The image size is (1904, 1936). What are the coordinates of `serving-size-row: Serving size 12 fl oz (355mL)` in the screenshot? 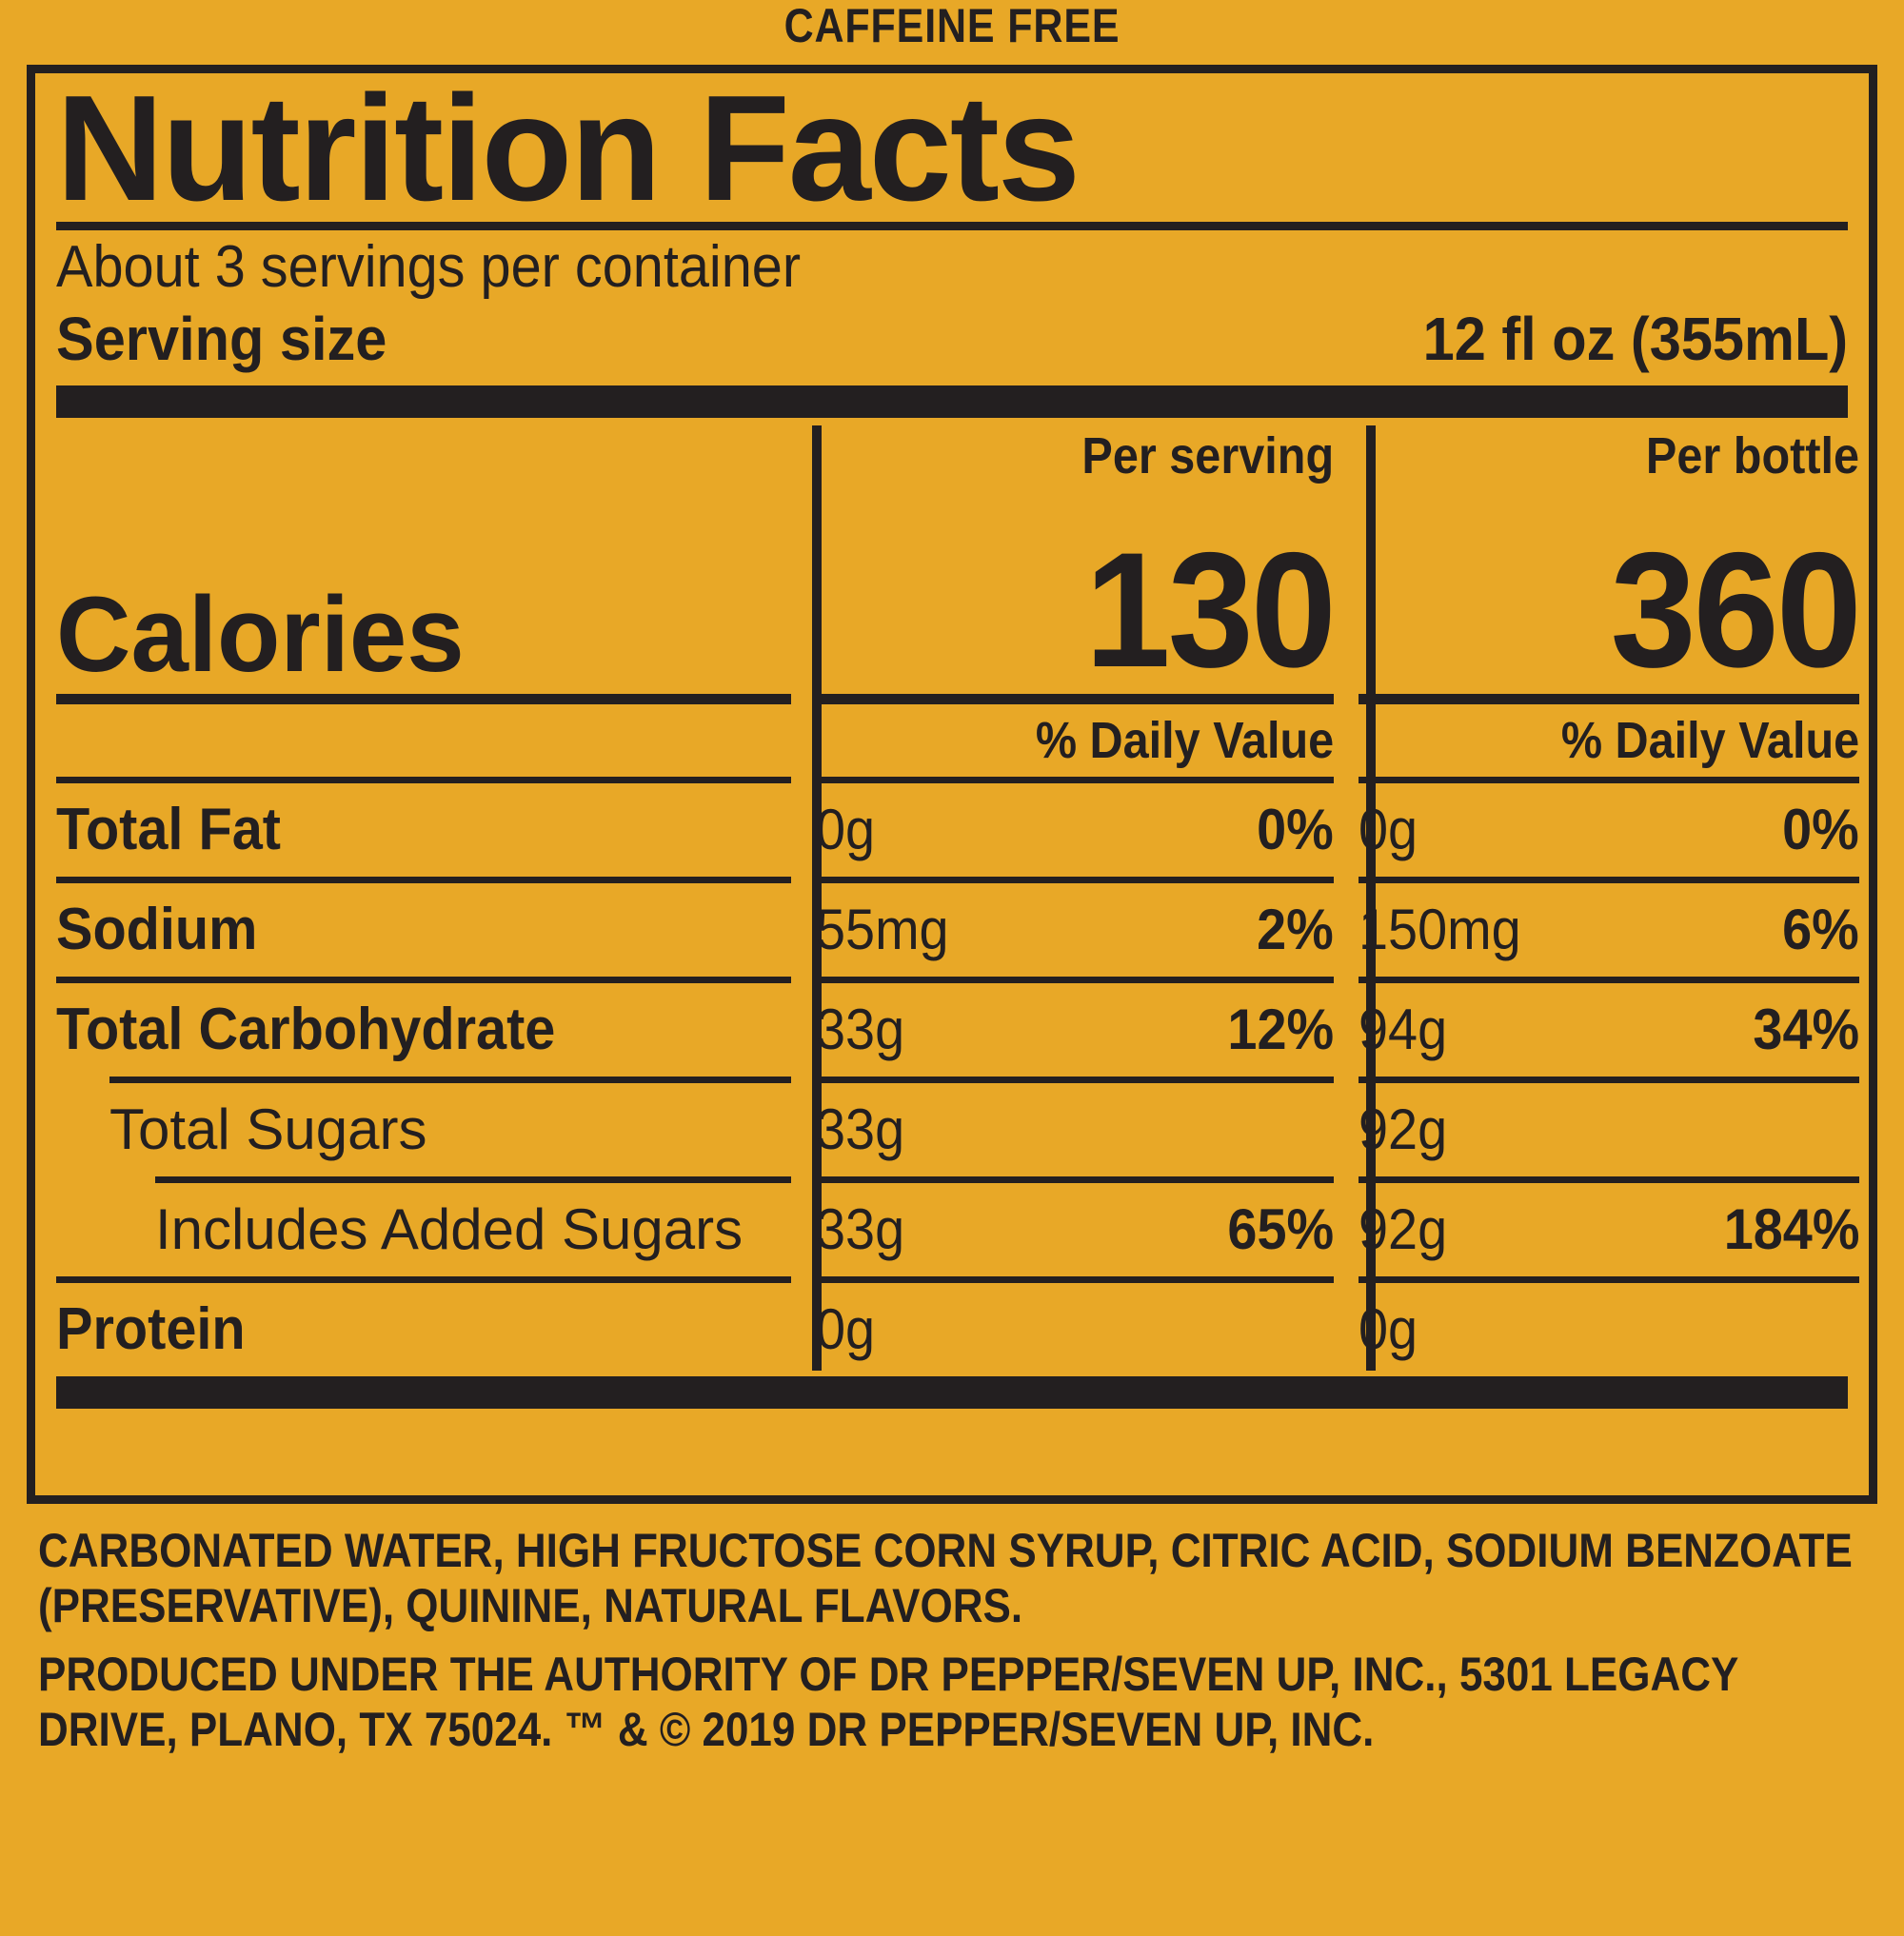 It's located at (952, 342).